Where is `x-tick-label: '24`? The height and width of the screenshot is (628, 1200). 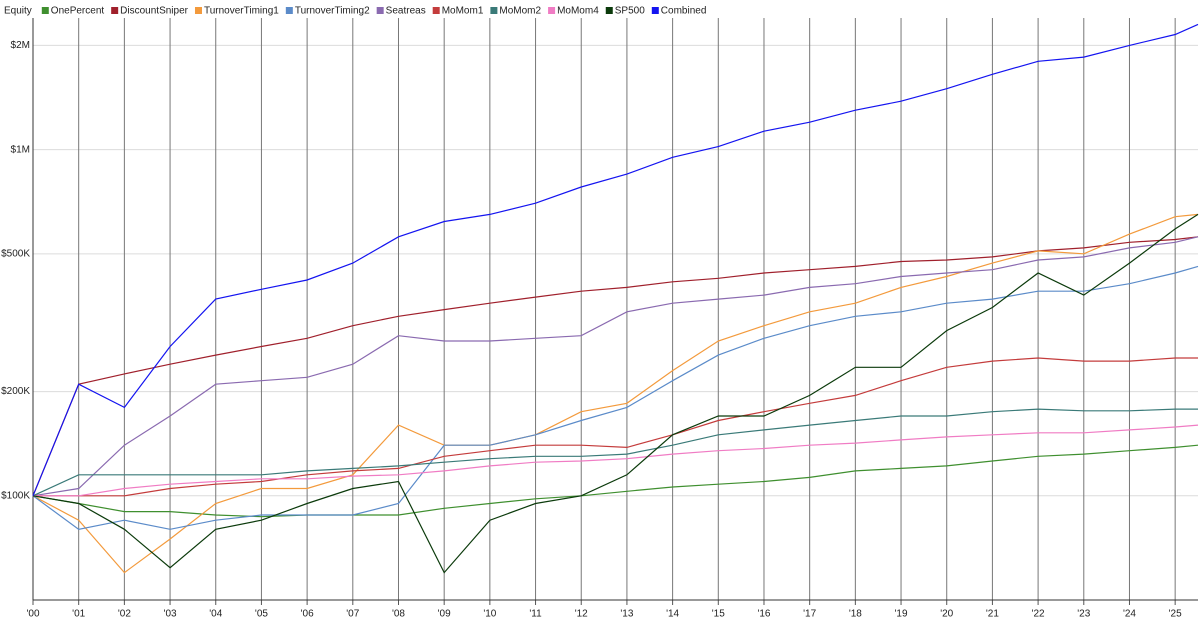
x-tick-label: '24 is located at coordinates (1129, 614).